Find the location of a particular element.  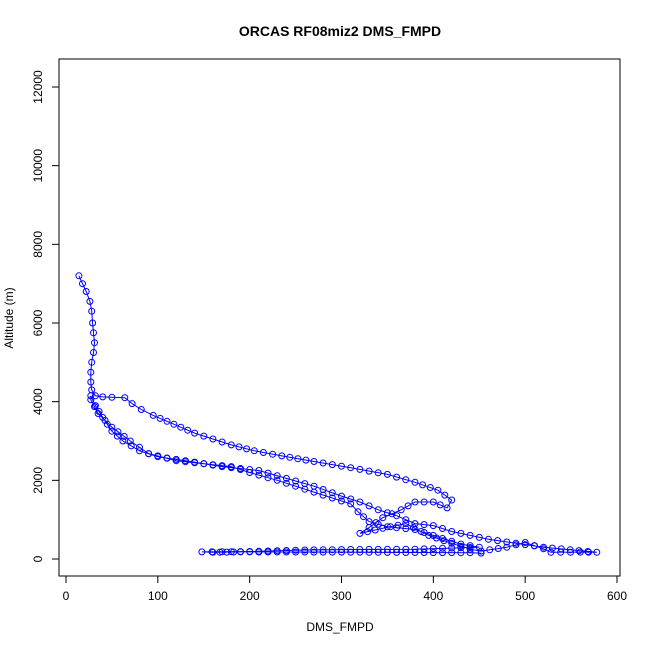

x-tick-label: 400 is located at coordinates (433, 596).